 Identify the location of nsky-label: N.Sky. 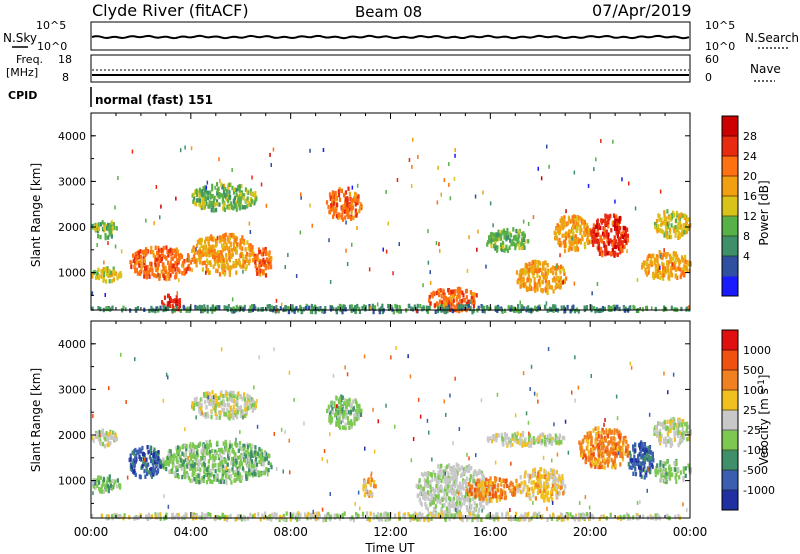
(20, 38).